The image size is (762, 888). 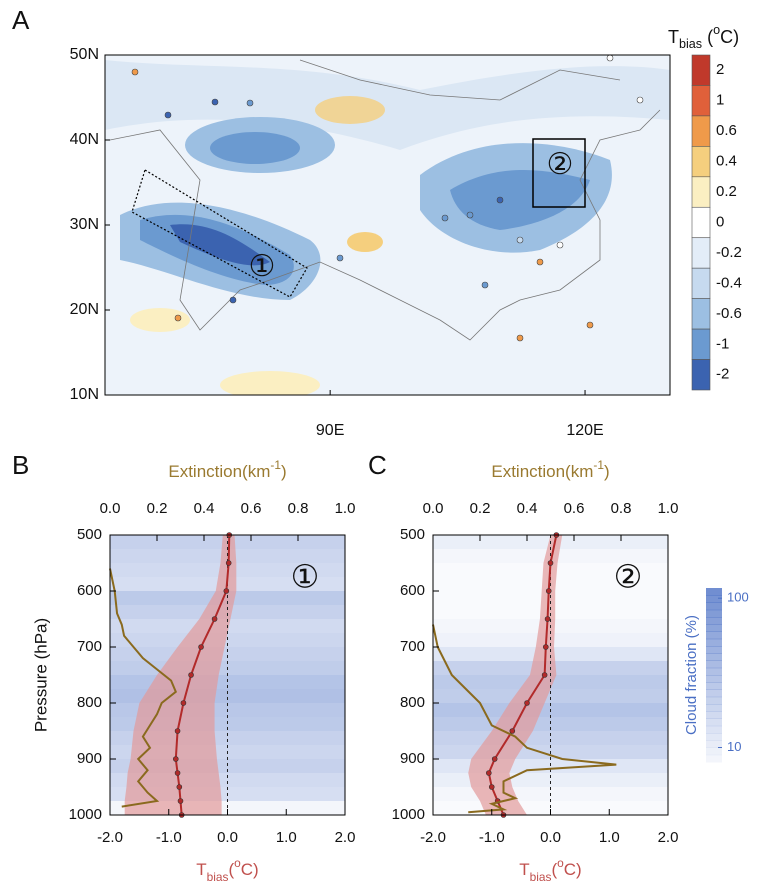 I want to click on colorbar-label: -0.2, so click(x=729, y=252).